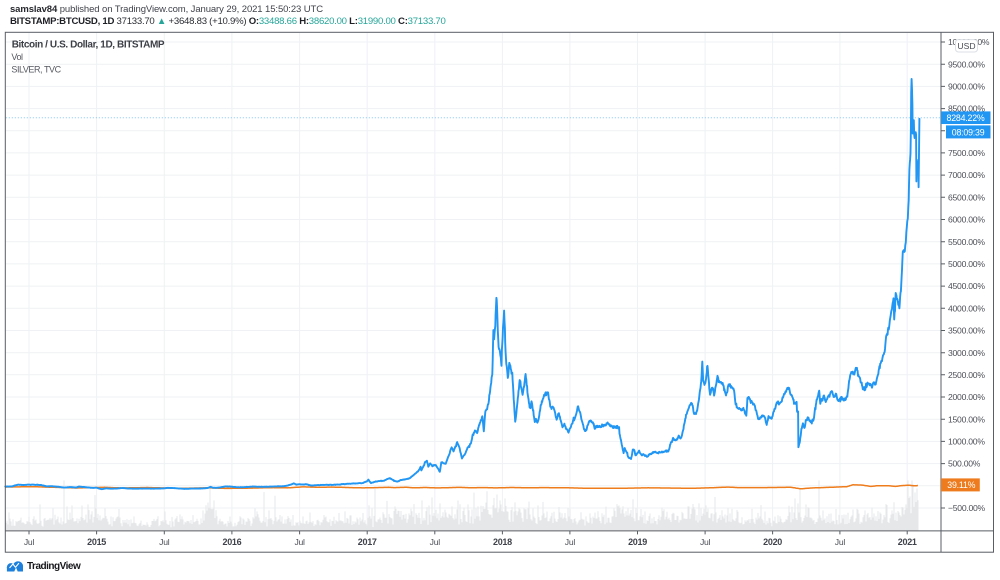 The width and height of the screenshot is (1000, 580). What do you see at coordinates (966, 242) in the screenshot?
I see `svg-text: 5500.00%` at bounding box center [966, 242].